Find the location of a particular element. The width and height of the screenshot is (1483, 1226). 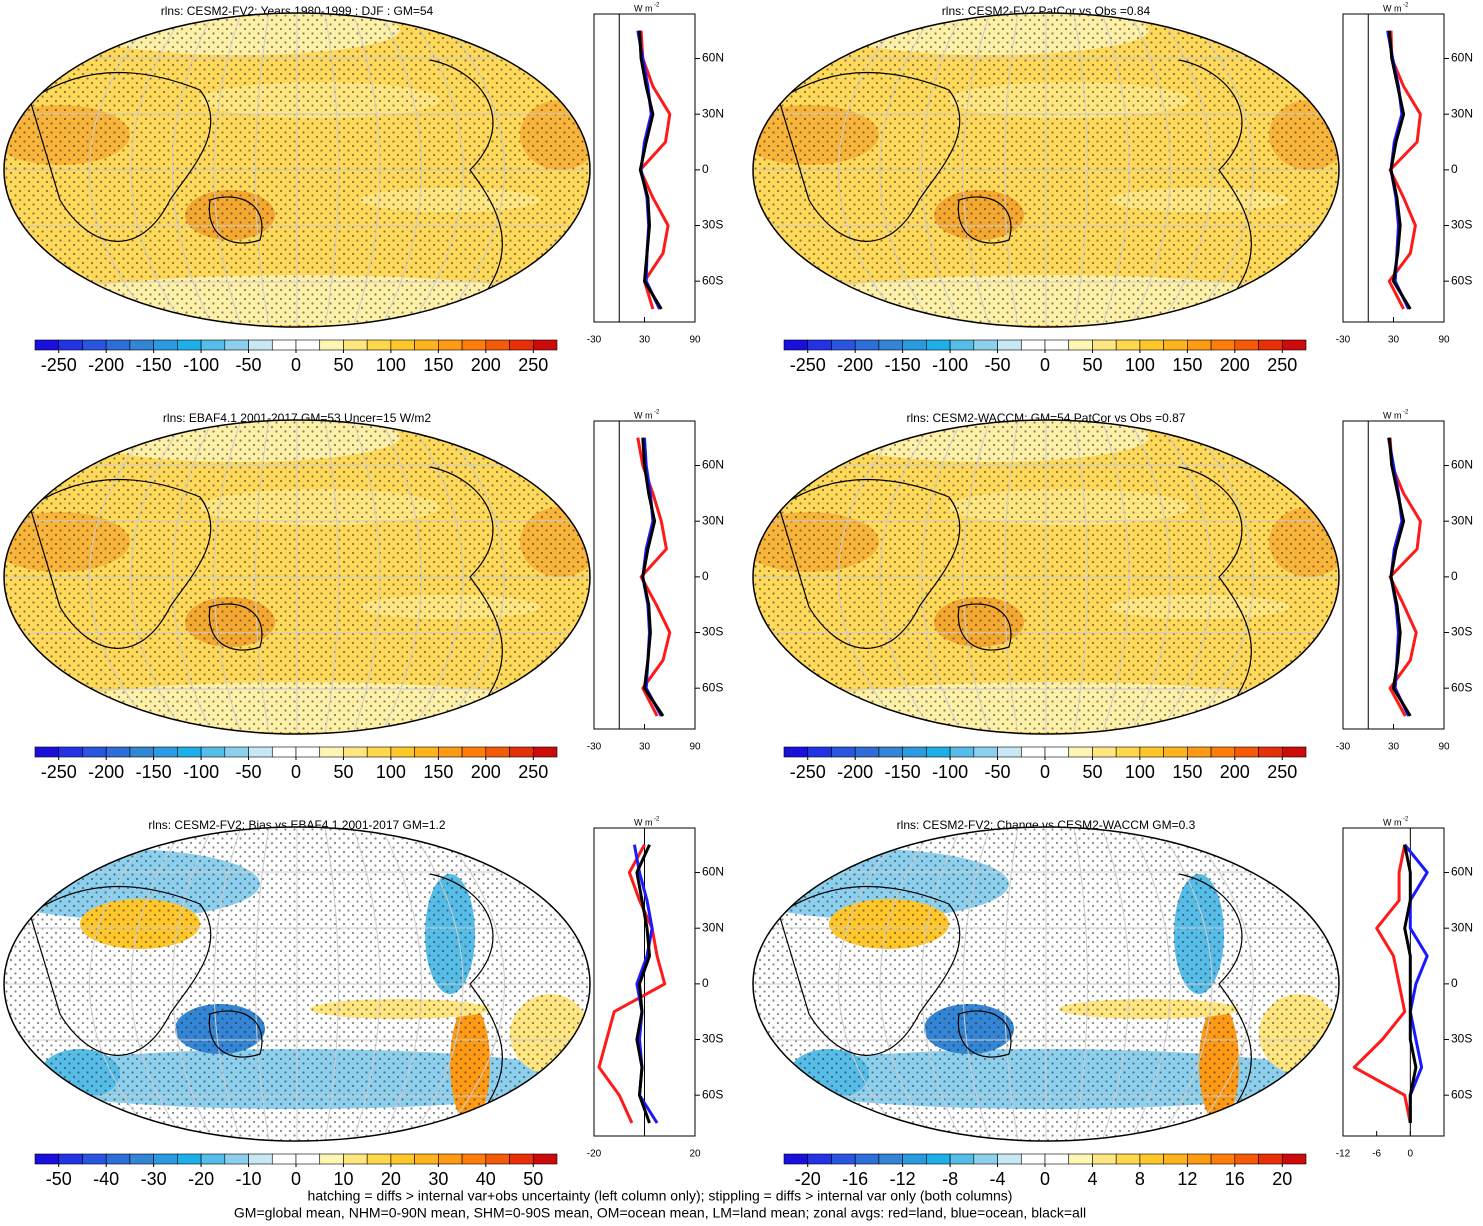

colorbar-tick-label: -250 is located at coordinates (59, 365).